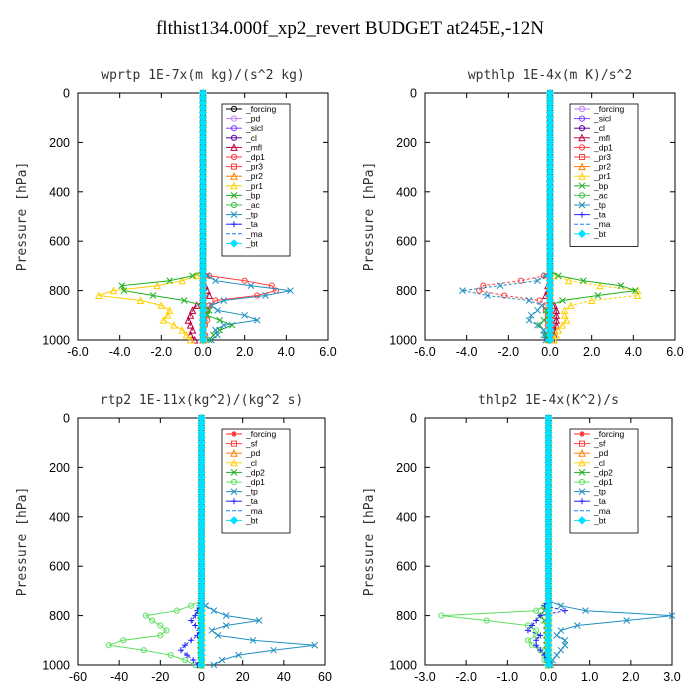 Image resolution: width=700 pixels, height=700 pixels. I want to click on legend-entry: _pr3, so click(244, 167).